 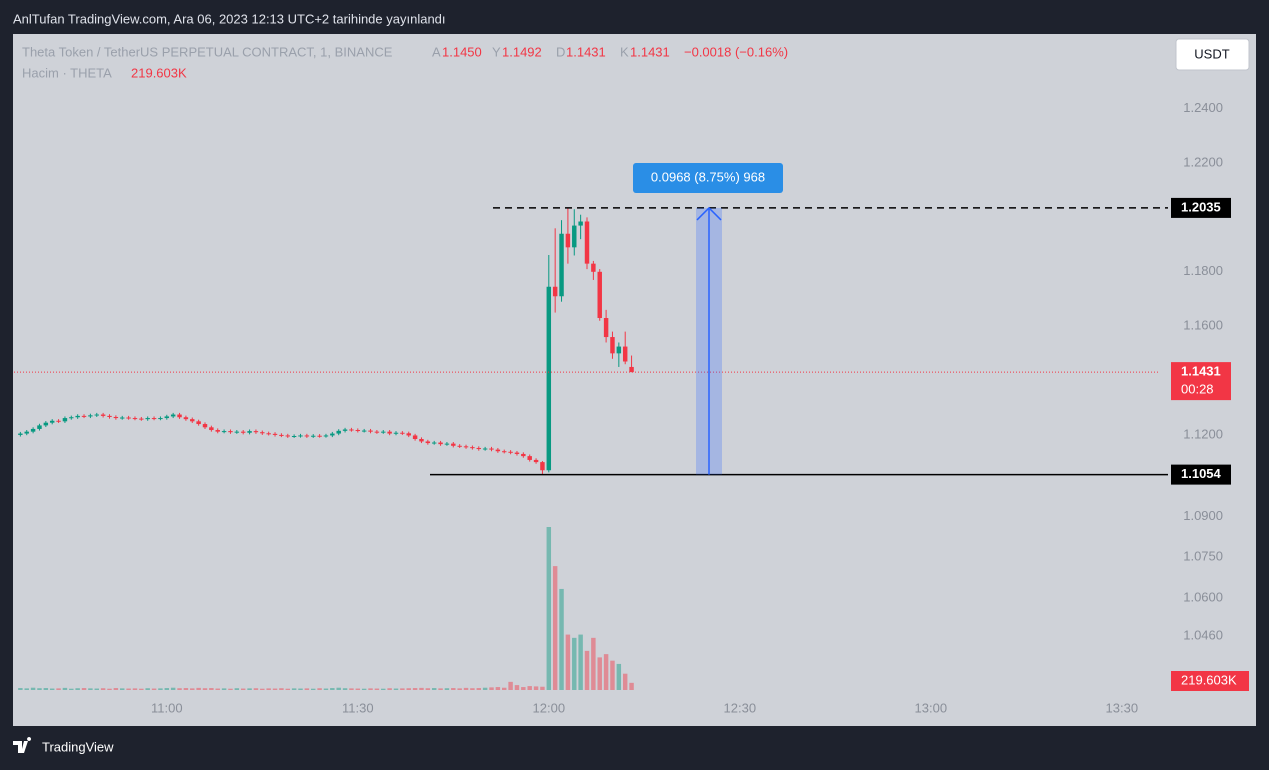 I want to click on volume-tag, so click(x=1210, y=681).